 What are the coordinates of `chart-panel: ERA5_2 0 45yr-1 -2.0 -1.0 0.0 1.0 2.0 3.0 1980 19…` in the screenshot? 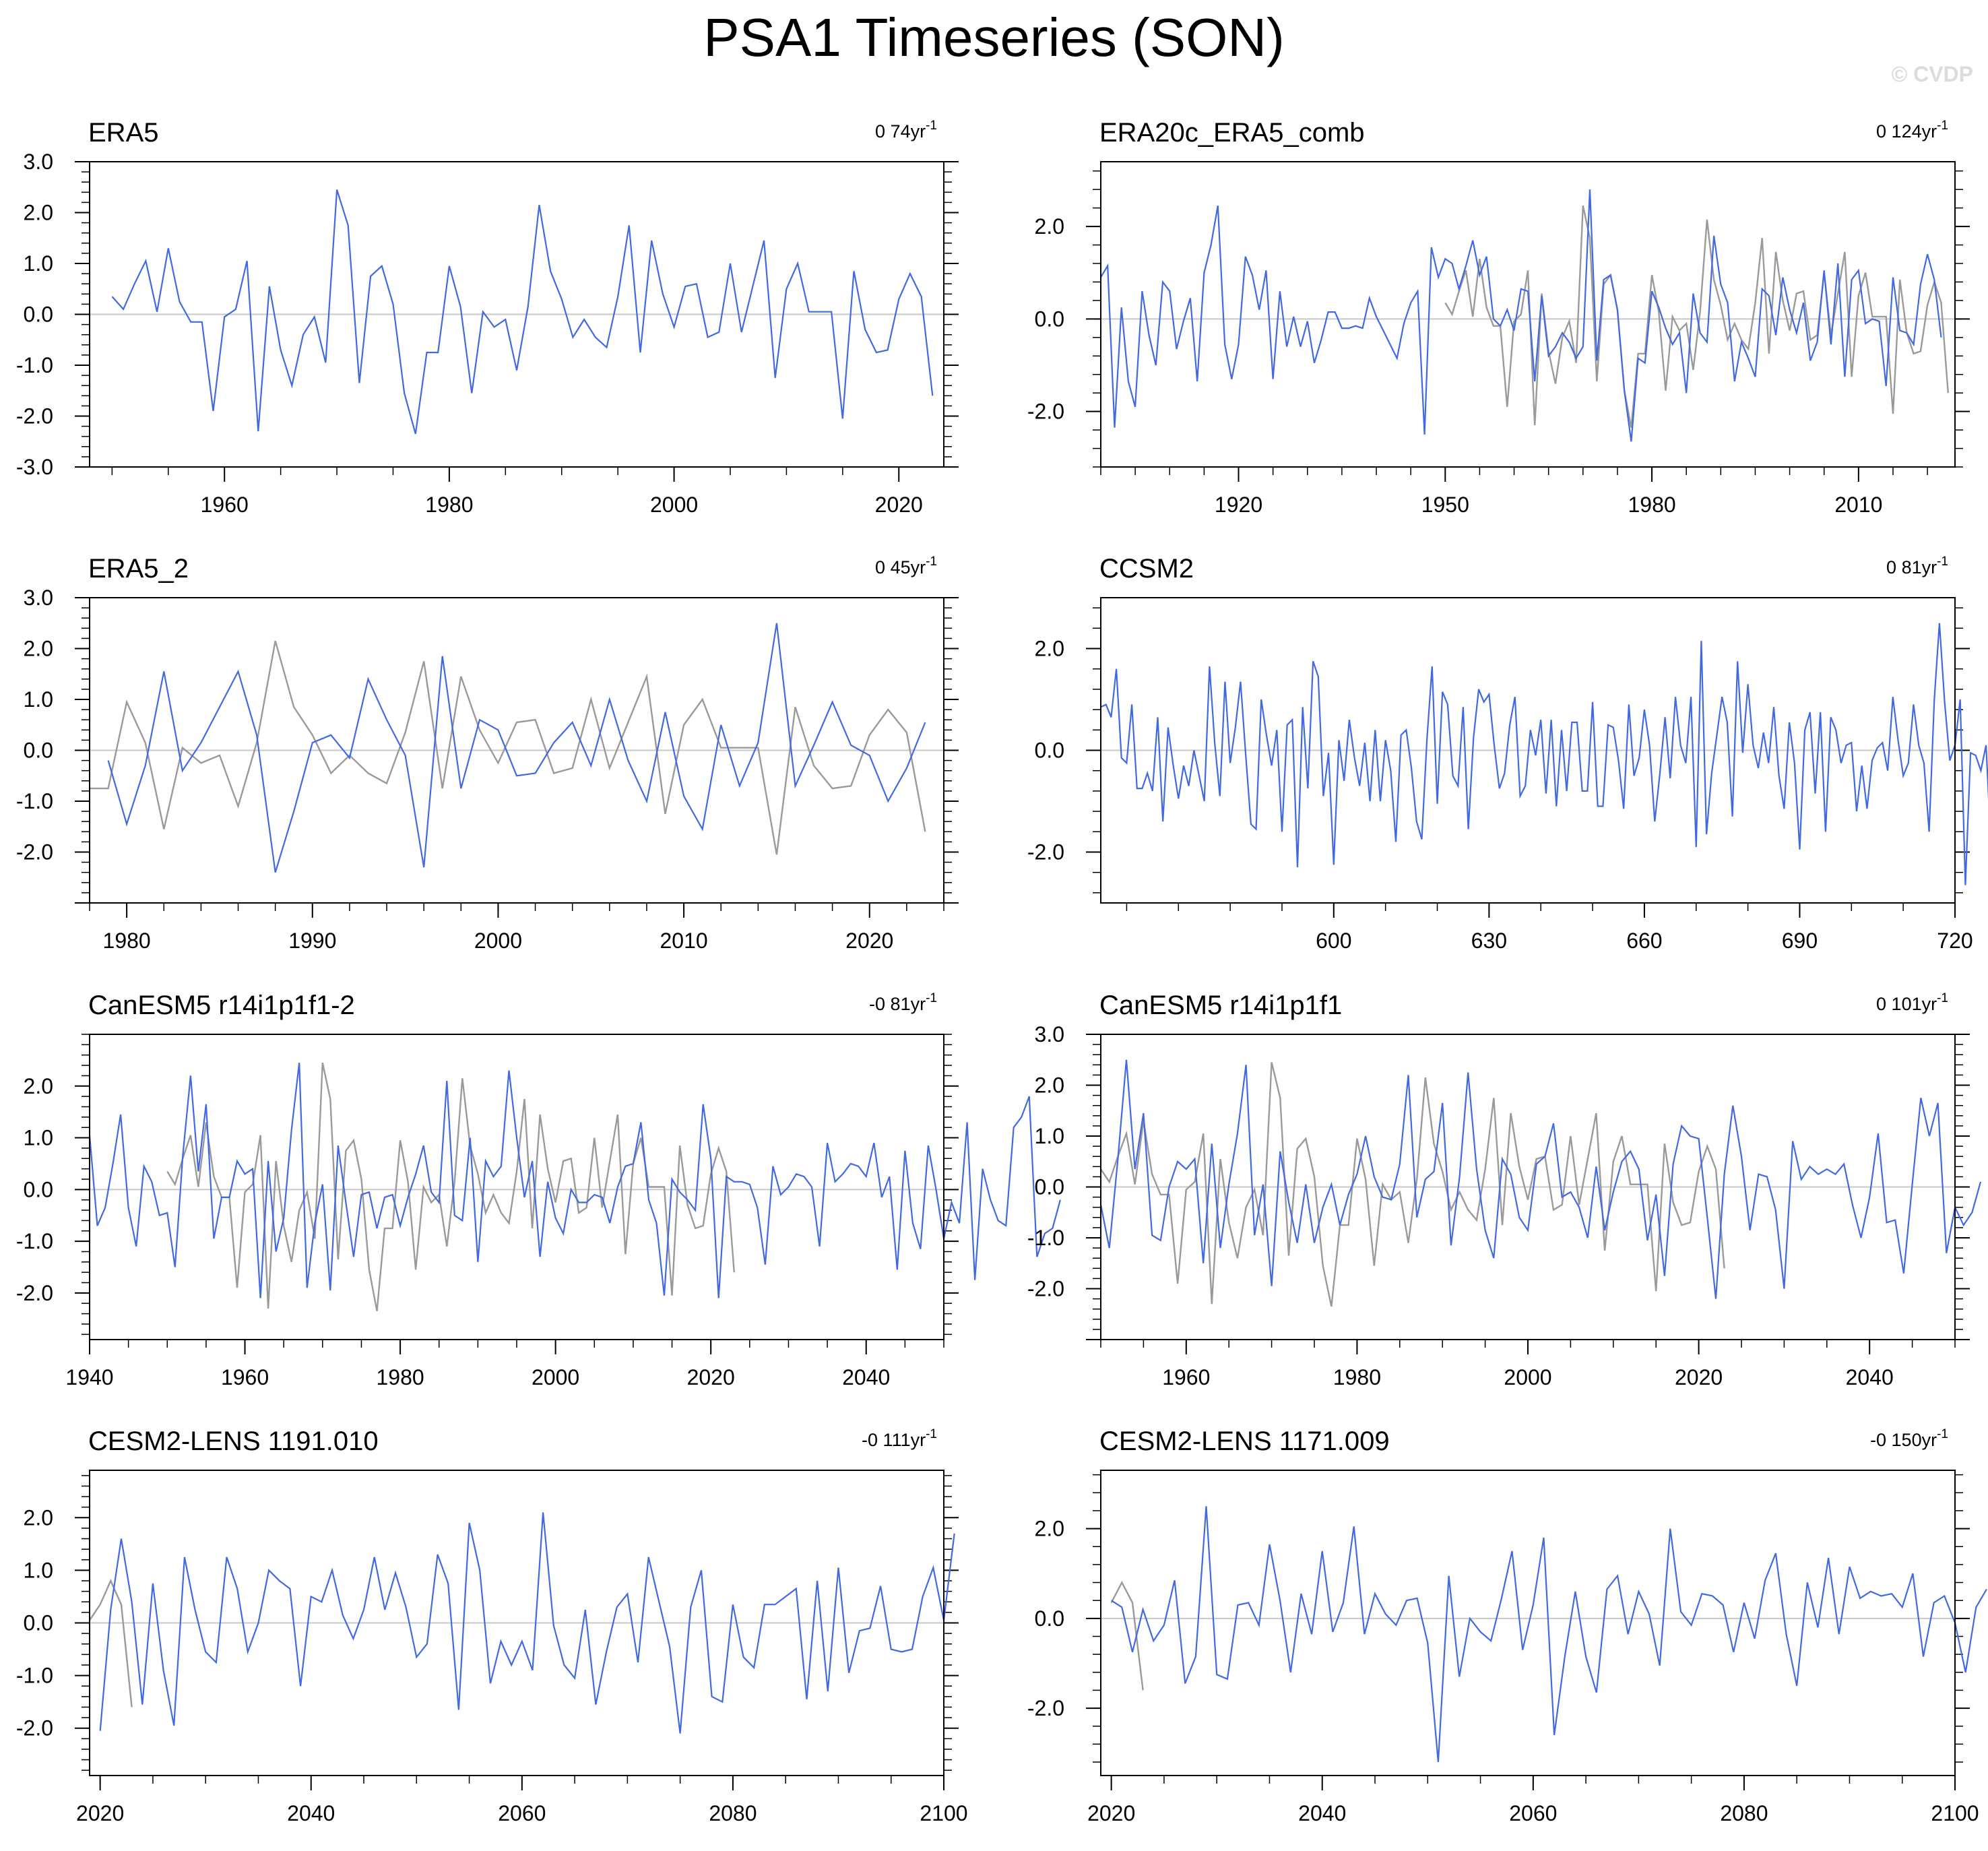 It's located at (488, 754).